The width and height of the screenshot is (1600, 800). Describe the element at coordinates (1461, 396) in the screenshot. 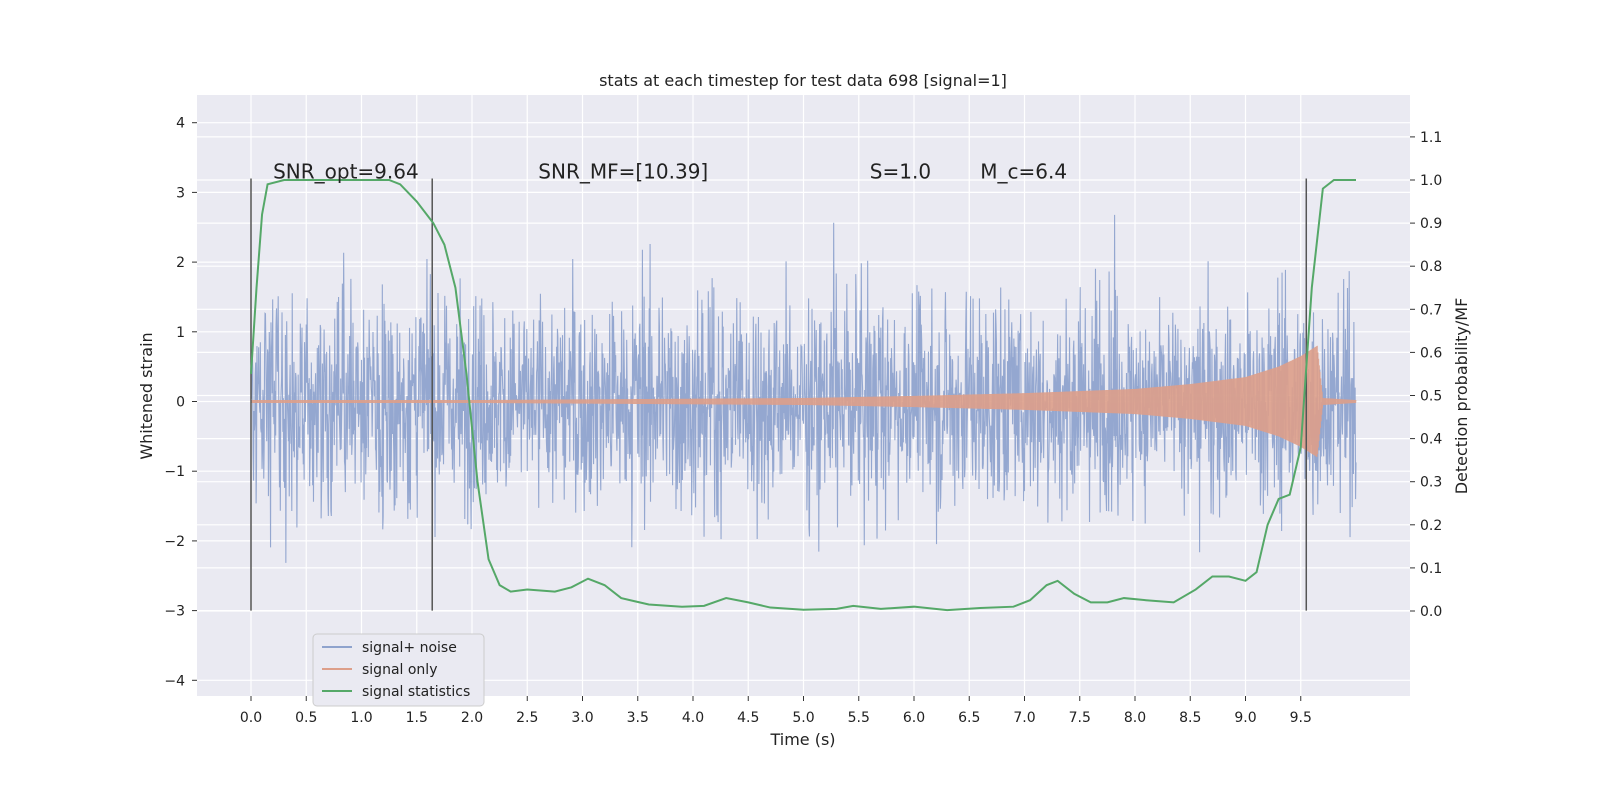

I see `y-right-axis-label: Detection probability/MF` at that location.